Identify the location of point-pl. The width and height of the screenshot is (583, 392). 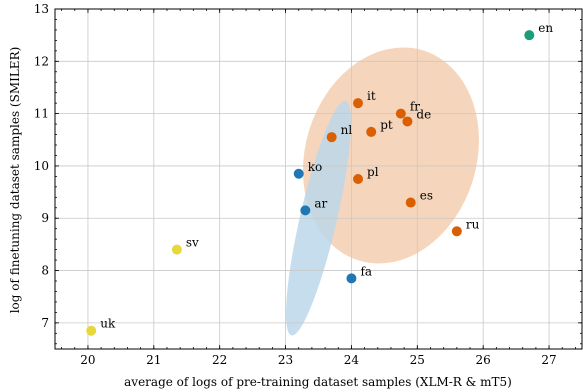
(358, 179).